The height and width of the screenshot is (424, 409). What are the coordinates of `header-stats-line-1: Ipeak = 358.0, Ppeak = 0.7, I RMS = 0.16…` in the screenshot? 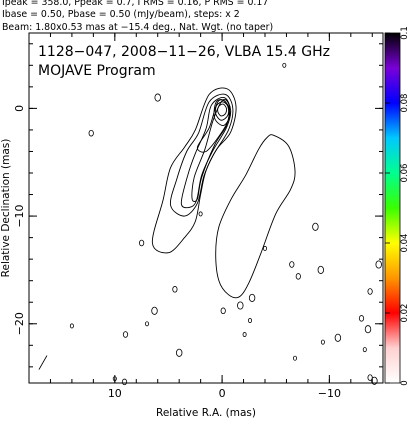 It's located at (135, 4).